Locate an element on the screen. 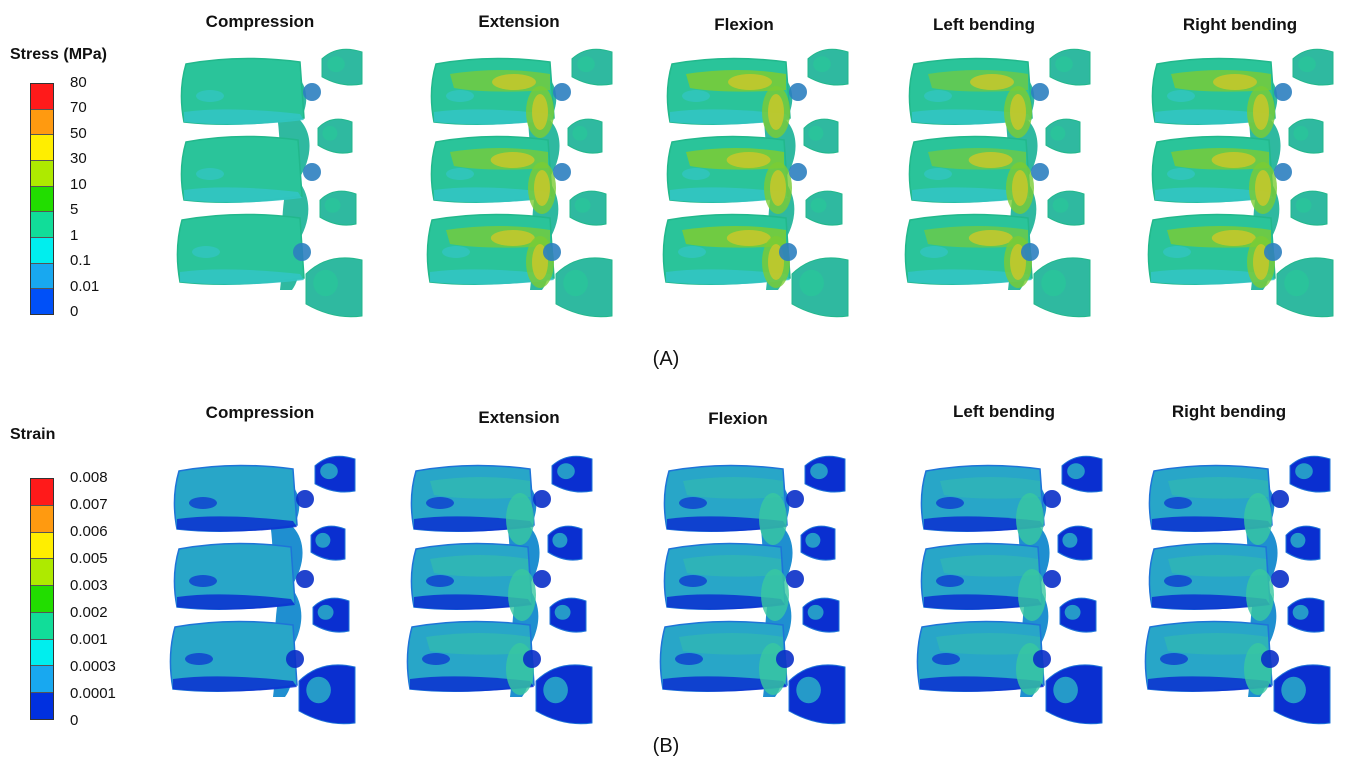  stress-spine-model-drawing is located at coordinates (997, 183).